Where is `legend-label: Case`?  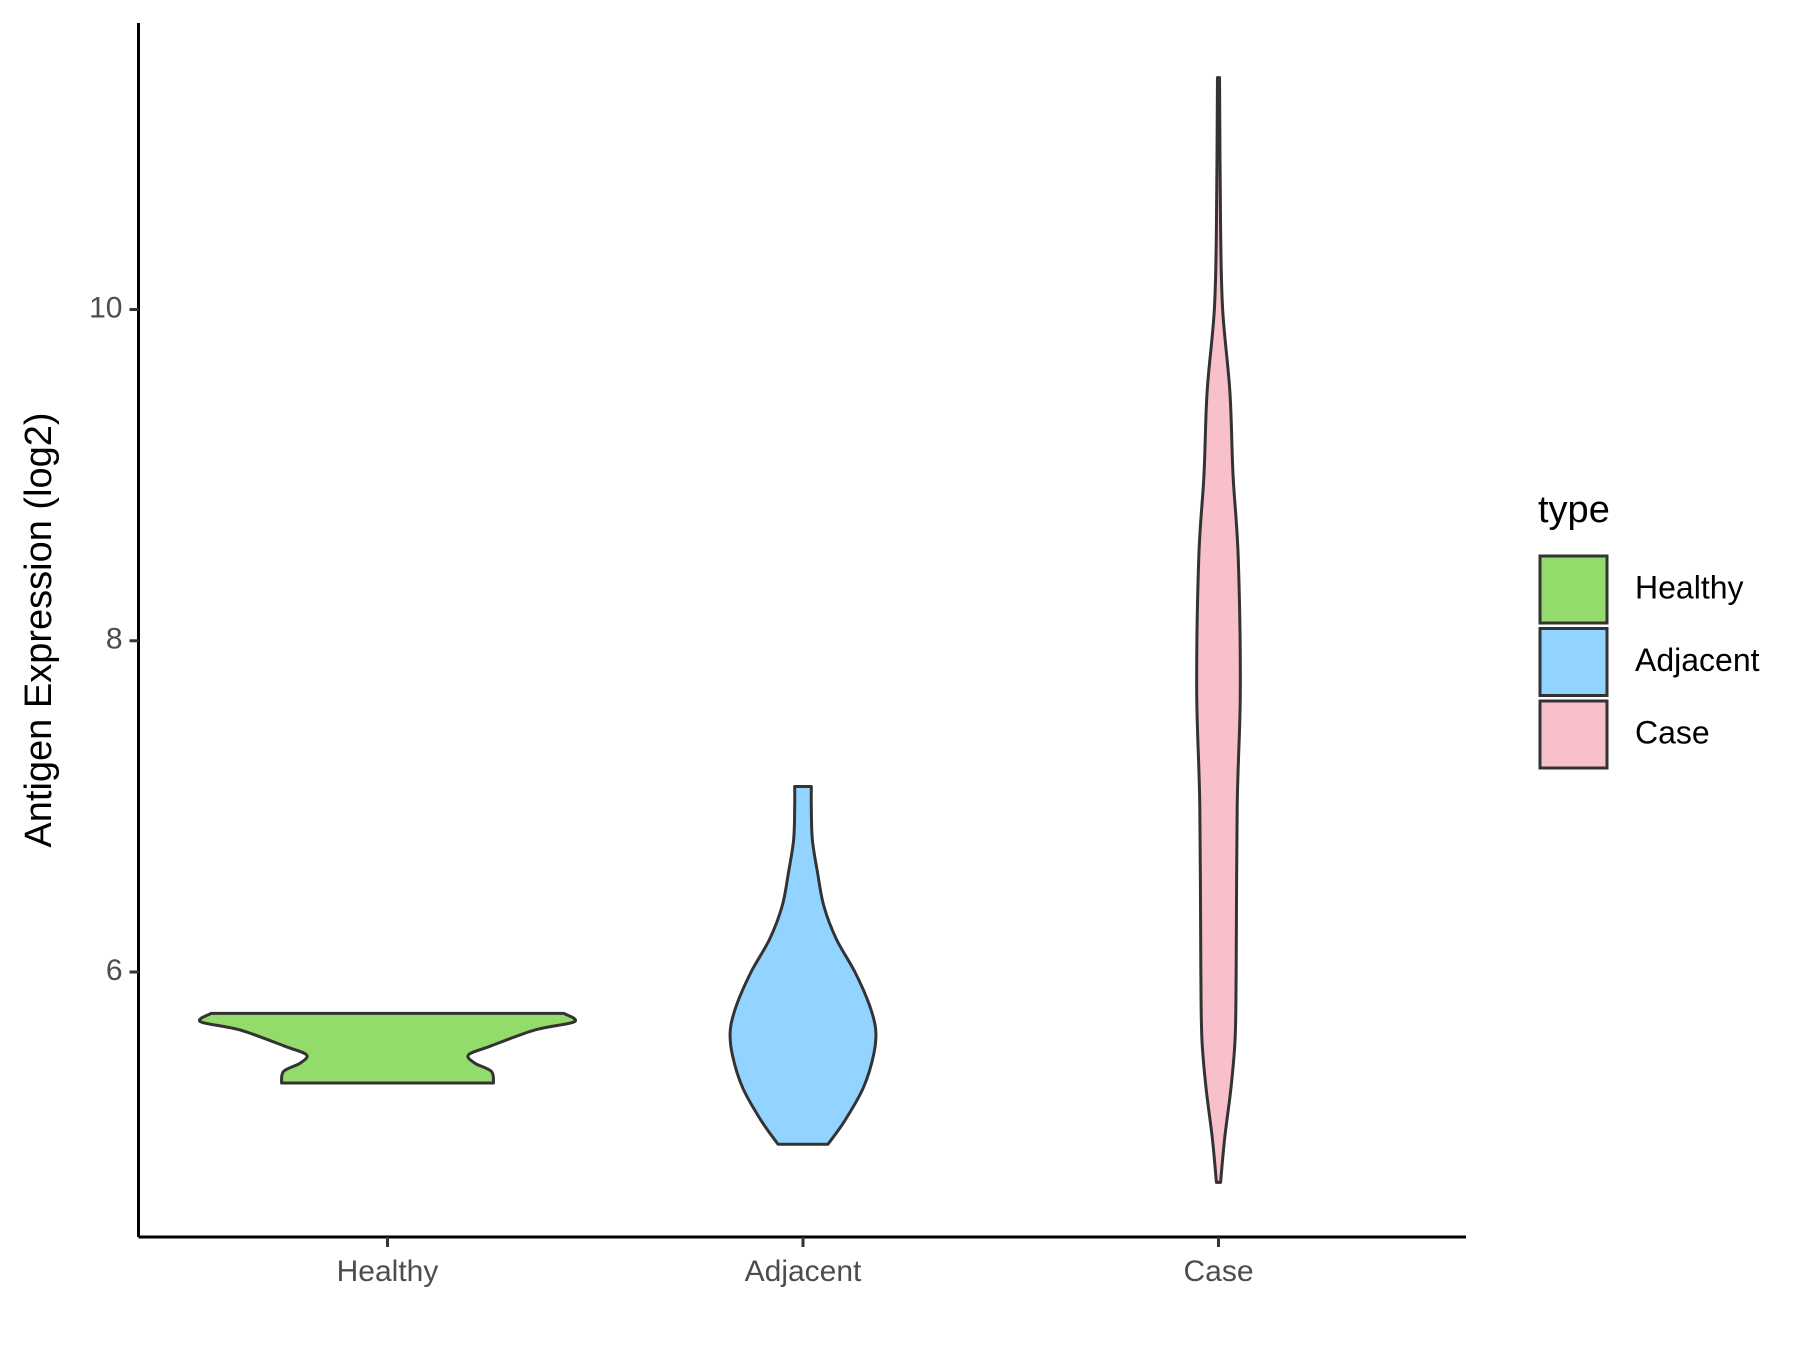
legend-label: Case is located at coordinates (1672, 732).